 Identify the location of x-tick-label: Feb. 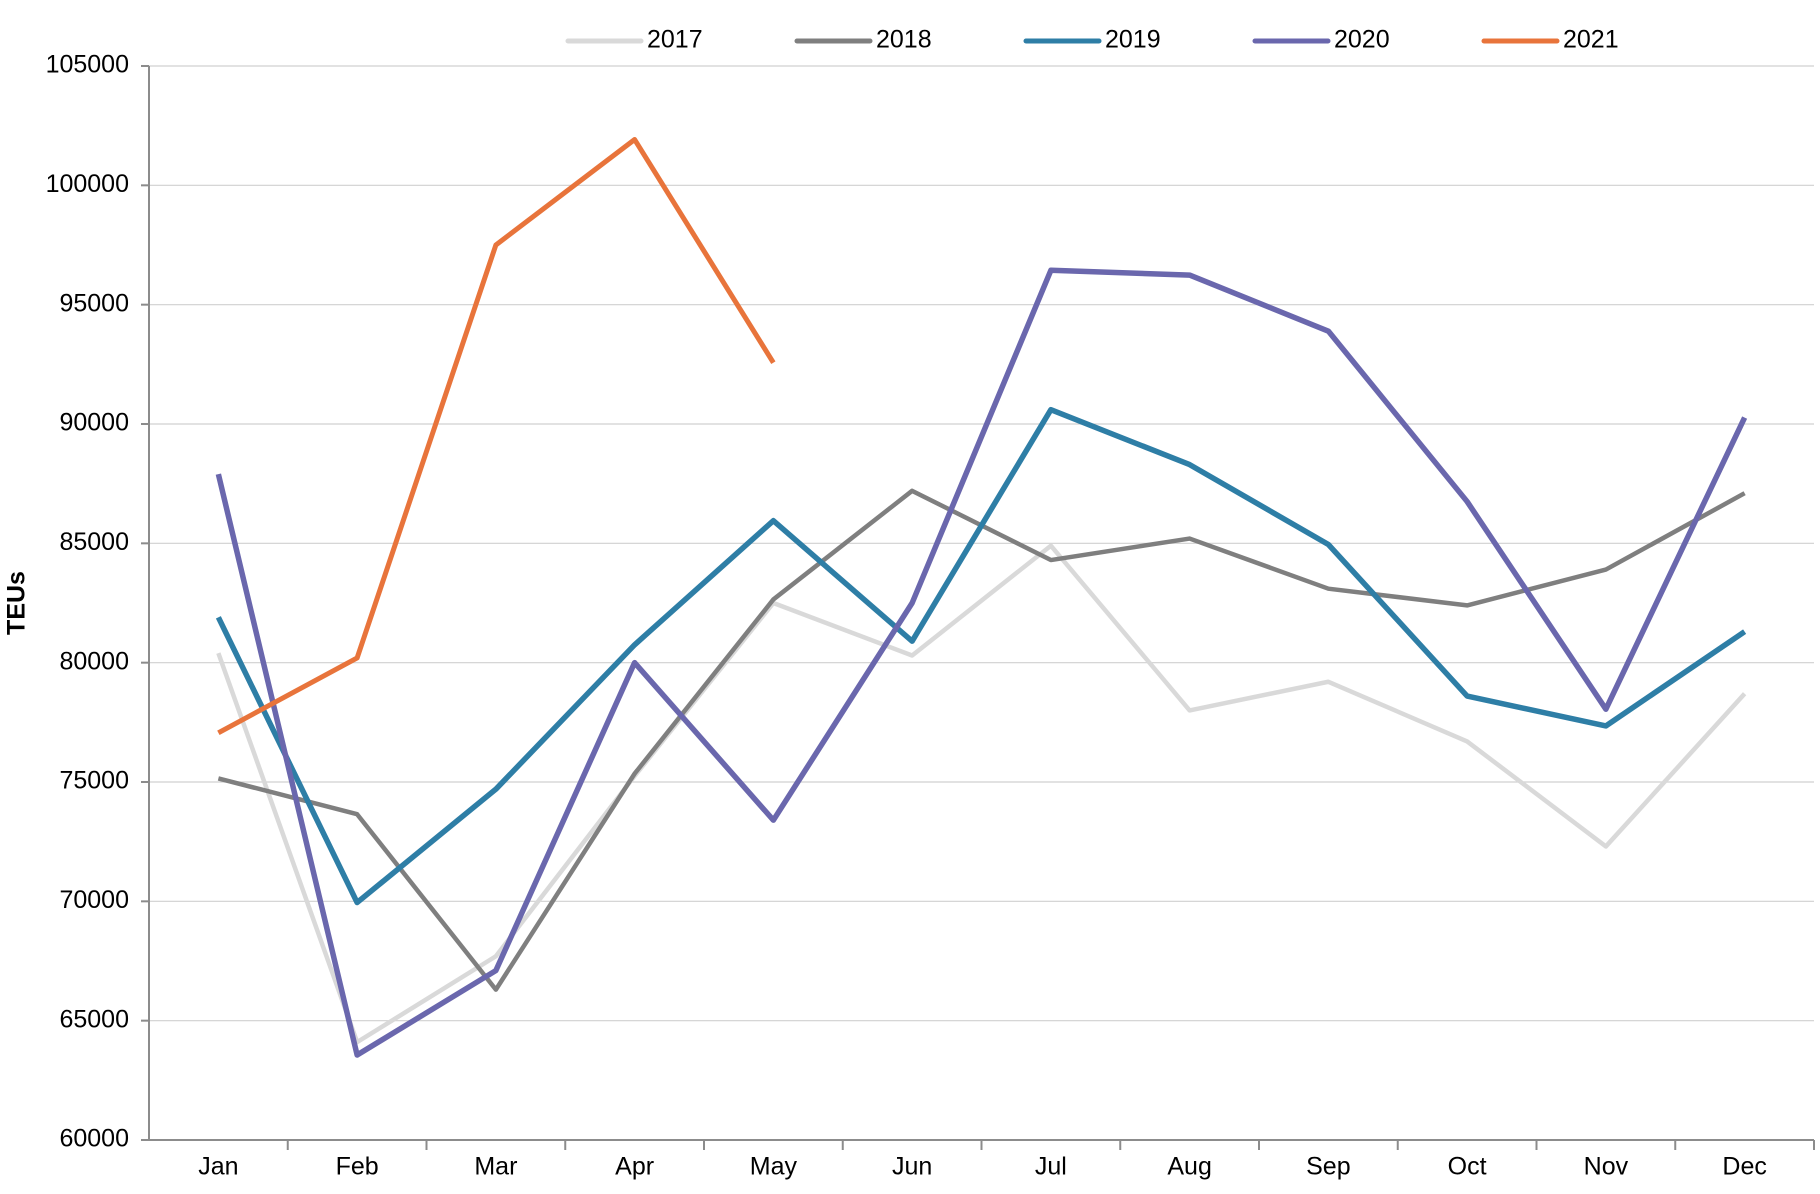
(357, 1167).